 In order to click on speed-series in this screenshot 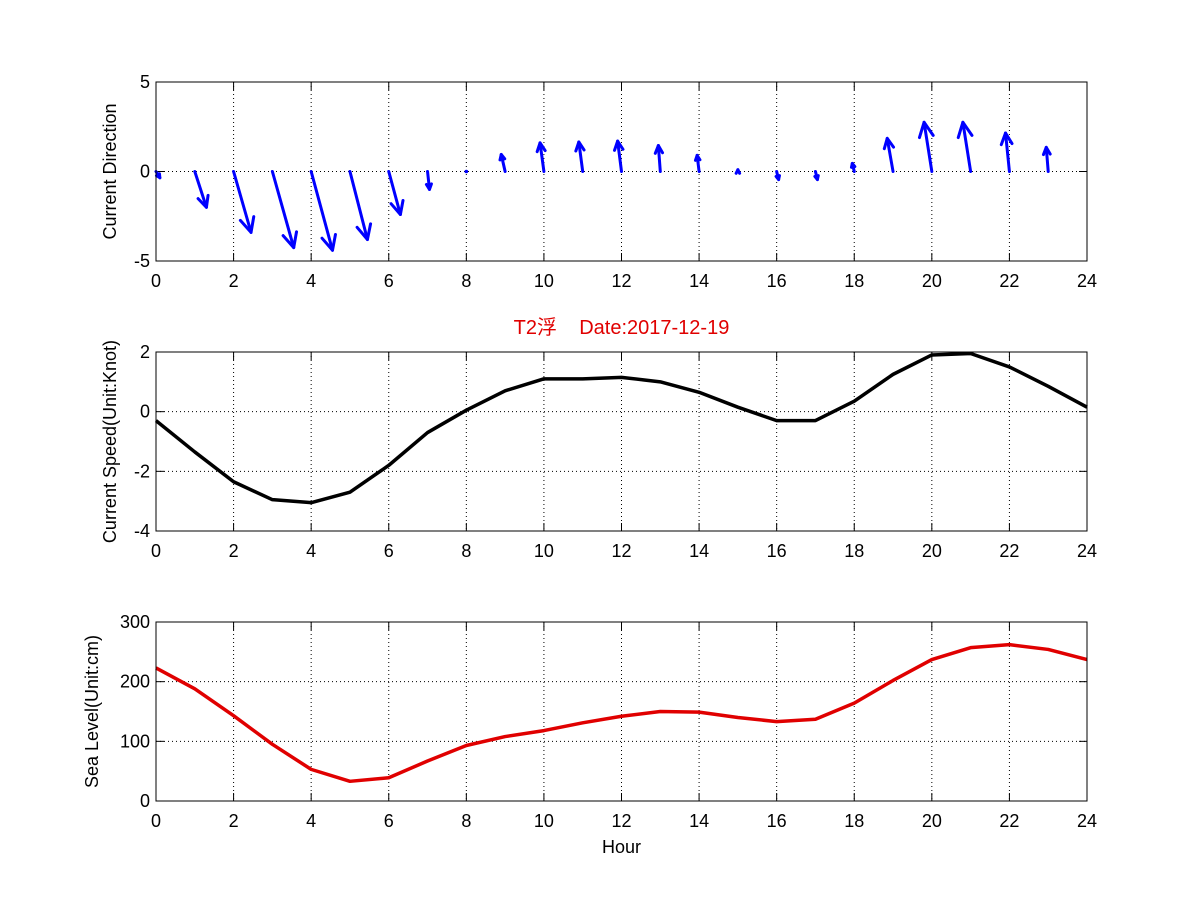, I will do `click(621, 428)`.